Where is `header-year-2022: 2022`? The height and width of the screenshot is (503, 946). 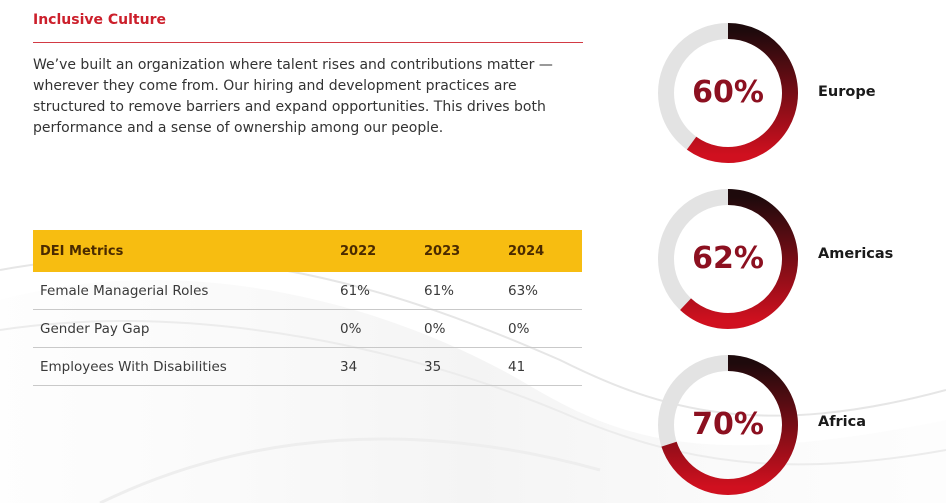 header-year-2022: 2022 is located at coordinates (382, 251).